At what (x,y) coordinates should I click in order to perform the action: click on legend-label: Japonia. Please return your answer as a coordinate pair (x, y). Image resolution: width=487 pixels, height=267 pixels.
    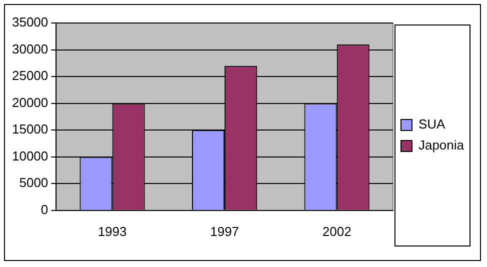
    Looking at the image, I should click on (441, 145).